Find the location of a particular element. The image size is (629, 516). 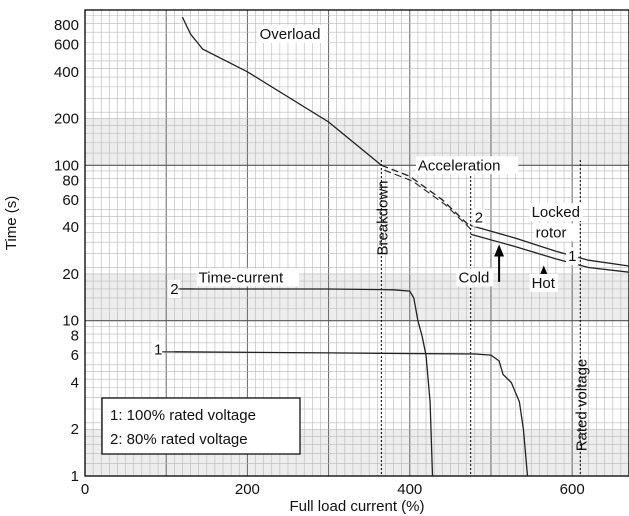

series-line-1-b is located at coordinates (429, 201).